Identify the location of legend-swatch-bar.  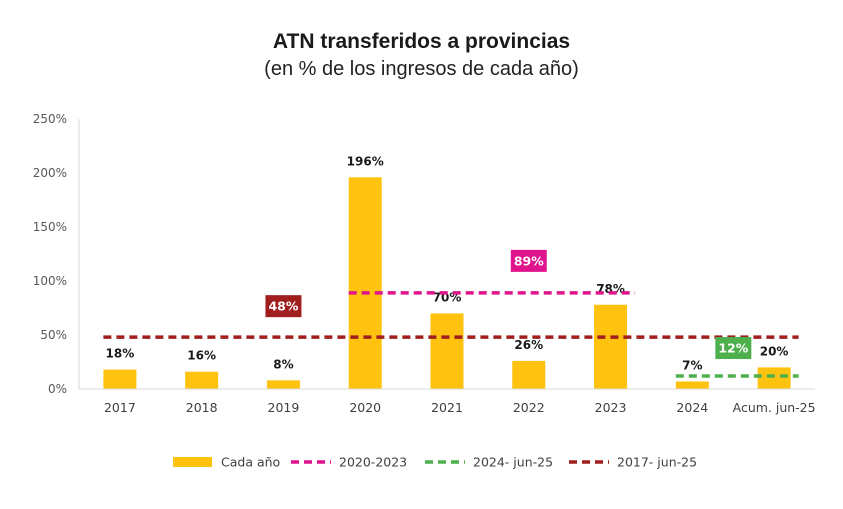
(192, 462).